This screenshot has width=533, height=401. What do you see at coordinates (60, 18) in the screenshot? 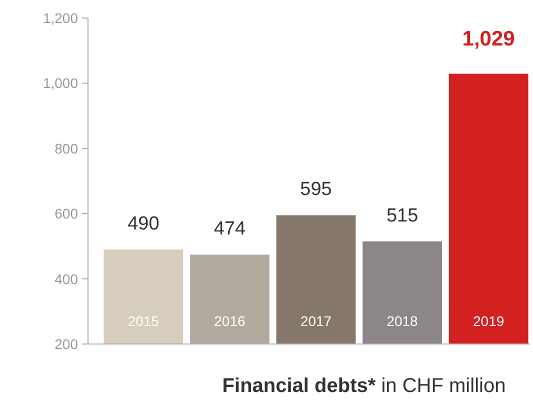
I see `y-tick-label: 1,200` at bounding box center [60, 18].